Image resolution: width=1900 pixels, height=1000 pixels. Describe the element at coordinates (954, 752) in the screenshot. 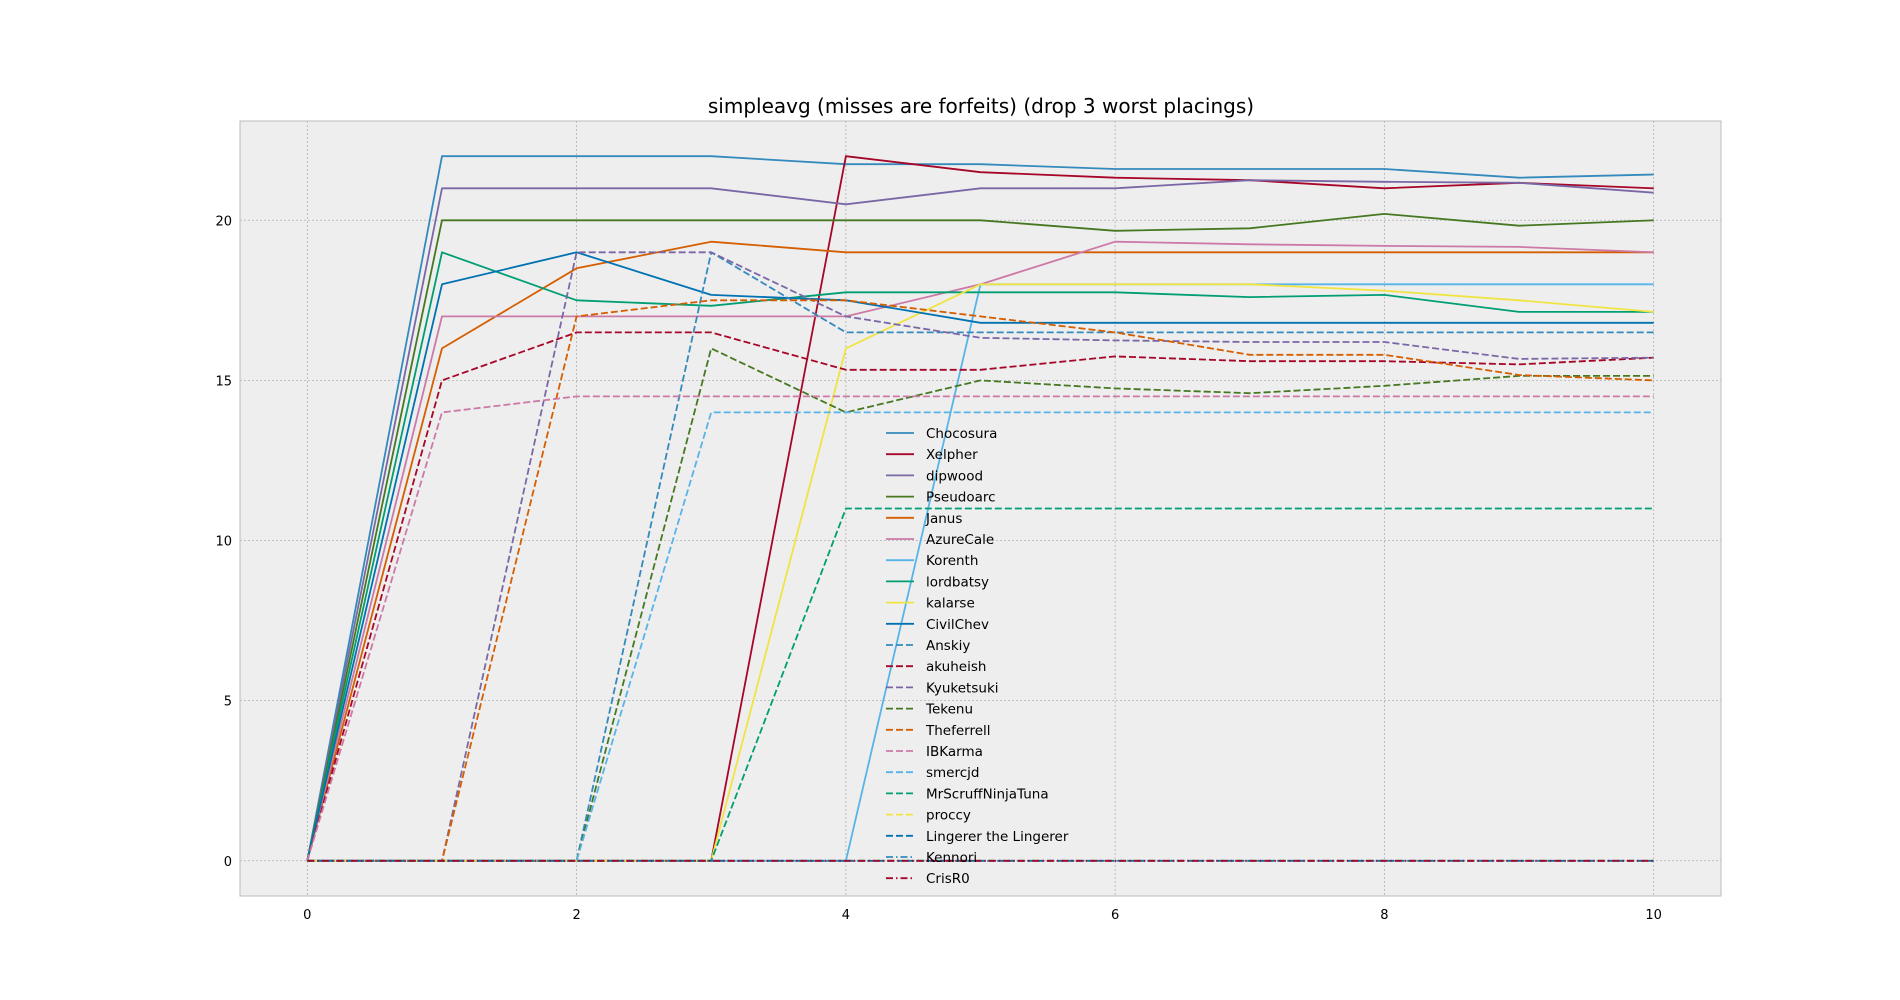

I see `legend-label: IBKarma` at that location.